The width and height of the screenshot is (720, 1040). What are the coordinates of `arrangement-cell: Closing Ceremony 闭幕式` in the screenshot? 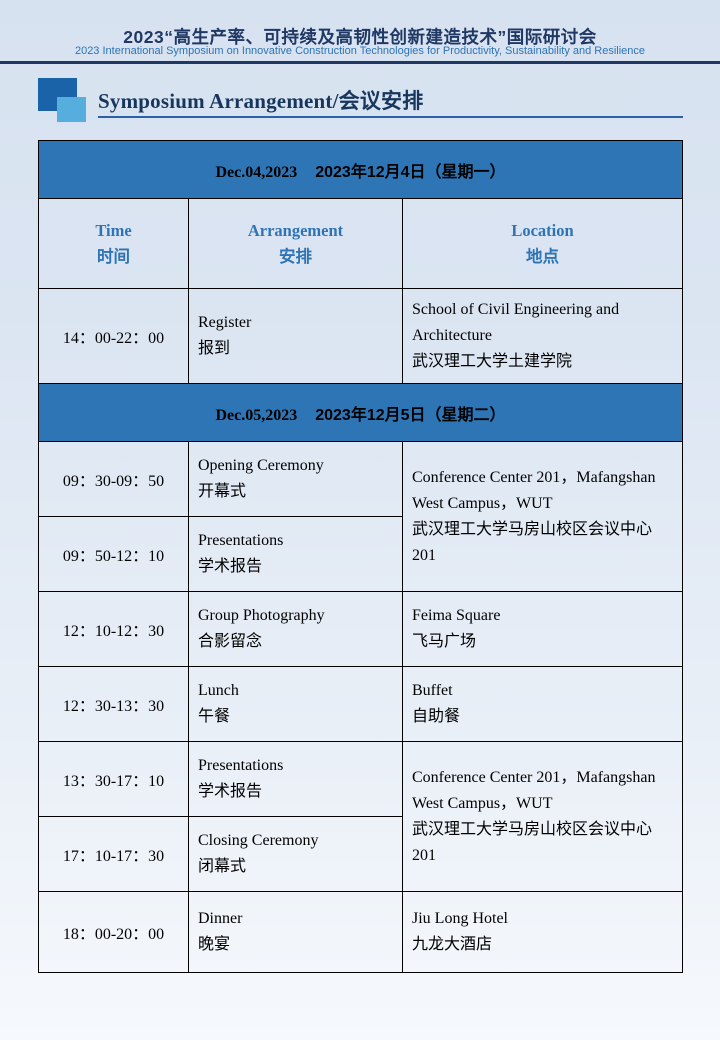 It's located at (295, 854).